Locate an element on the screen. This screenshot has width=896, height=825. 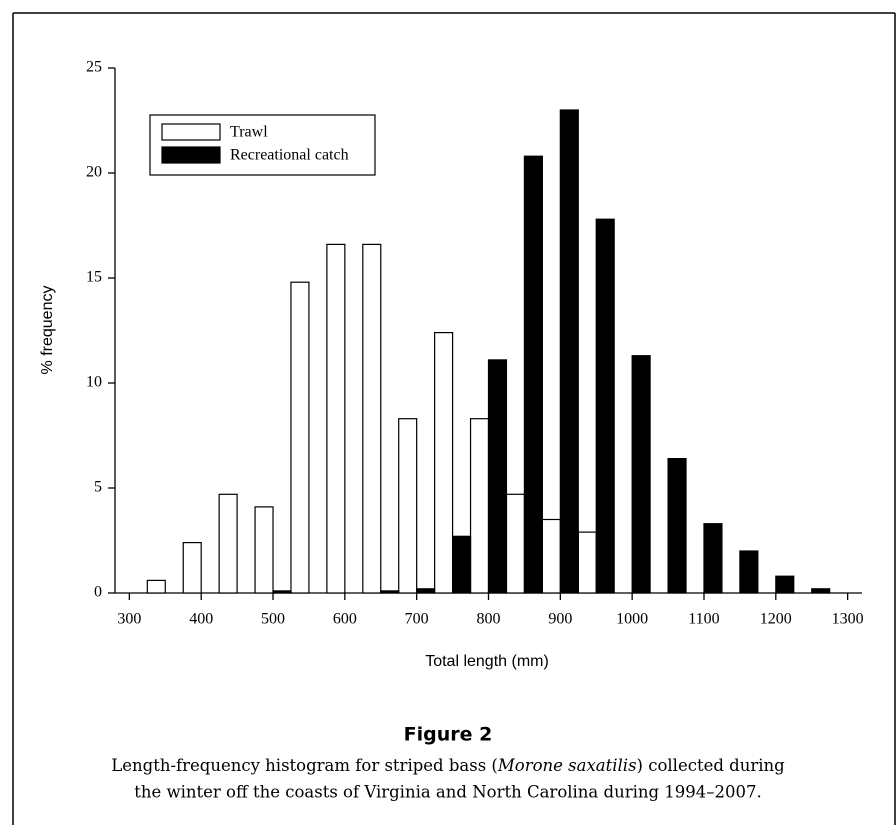
x-tick-label: 1000 is located at coordinates (632, 619).